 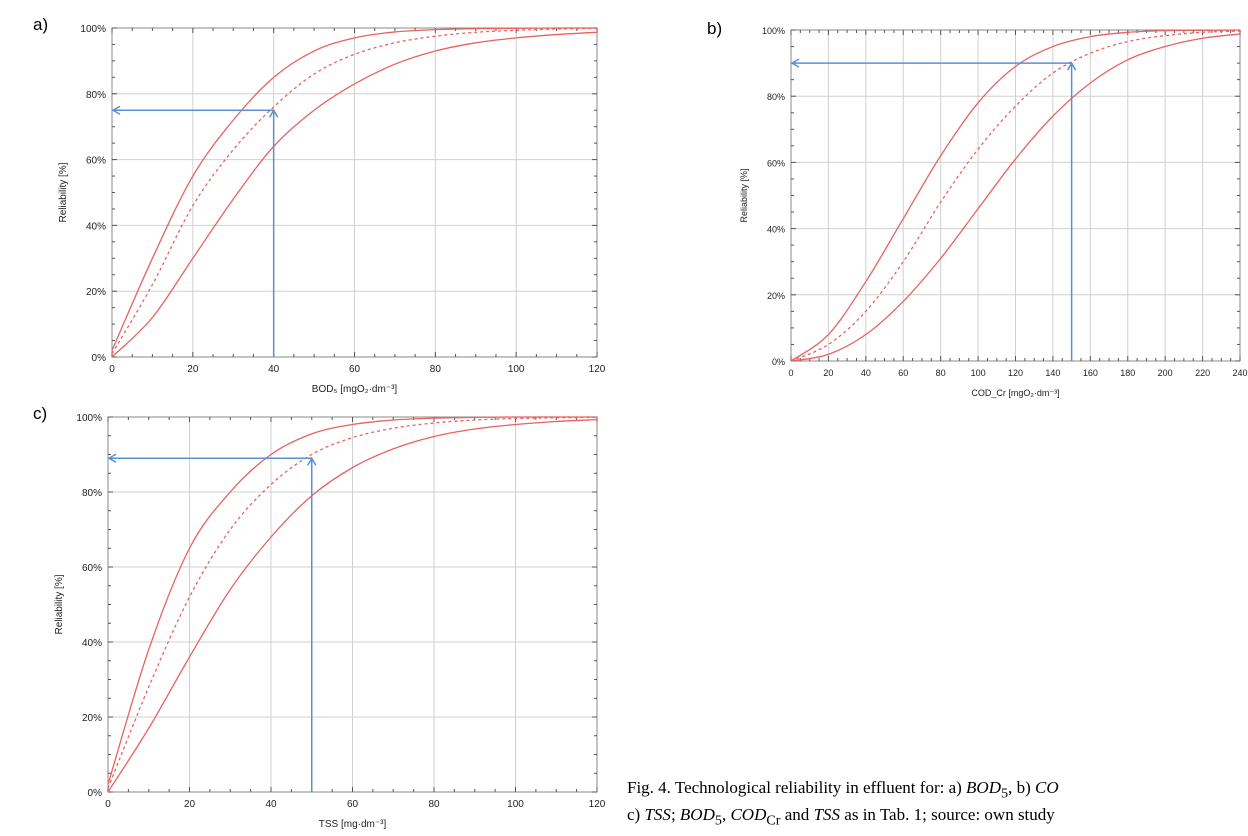 I want to click on panel-label-c: c), so click(x=40, y=413).